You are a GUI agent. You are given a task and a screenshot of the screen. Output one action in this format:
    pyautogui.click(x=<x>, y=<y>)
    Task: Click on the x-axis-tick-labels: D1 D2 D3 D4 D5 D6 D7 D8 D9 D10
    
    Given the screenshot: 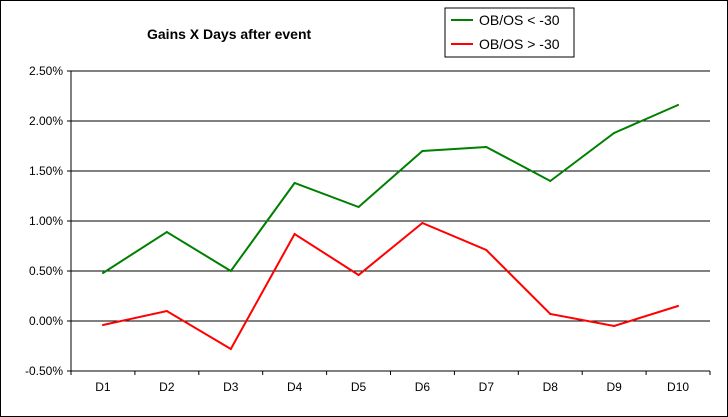 What is the action you would take?
    pyautogui.click(x=392, y=387)
    